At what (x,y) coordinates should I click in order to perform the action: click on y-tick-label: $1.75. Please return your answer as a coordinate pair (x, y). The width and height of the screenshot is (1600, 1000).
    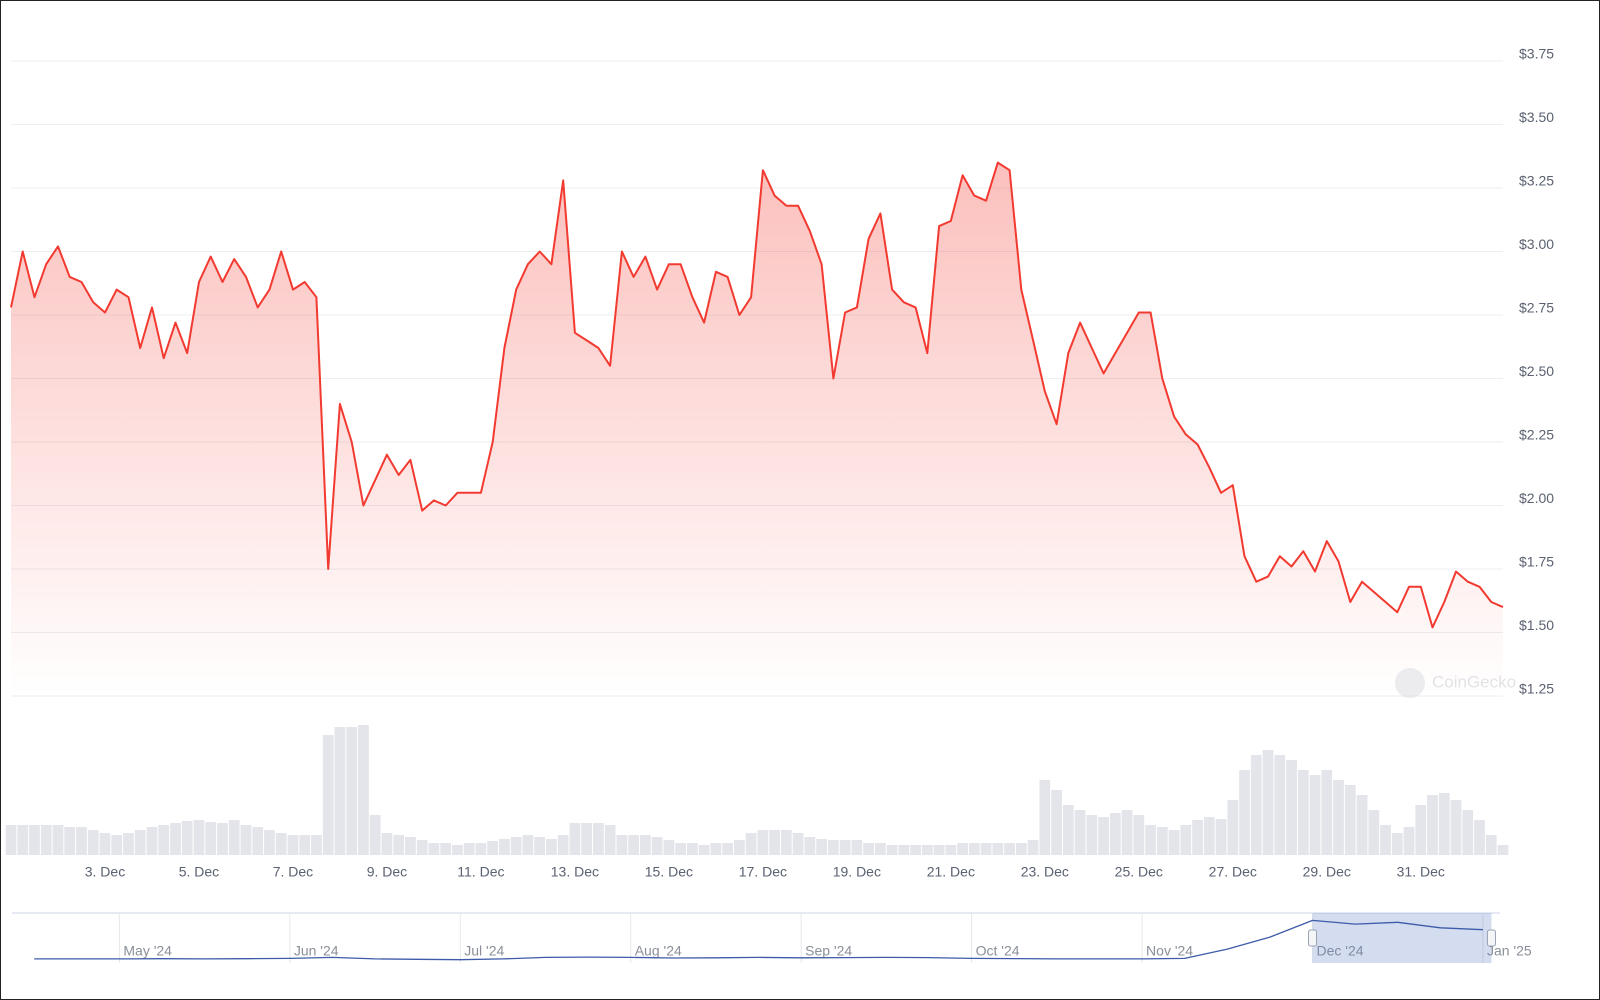
    Looking at the image, I should click on (1536, 562).